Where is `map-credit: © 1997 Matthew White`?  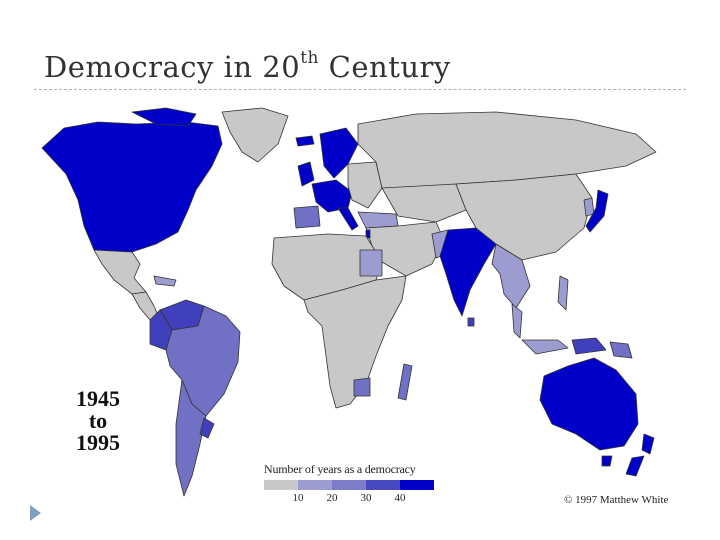
map-credit: © 1997 Matthew White is located at coordinates (616, 500).